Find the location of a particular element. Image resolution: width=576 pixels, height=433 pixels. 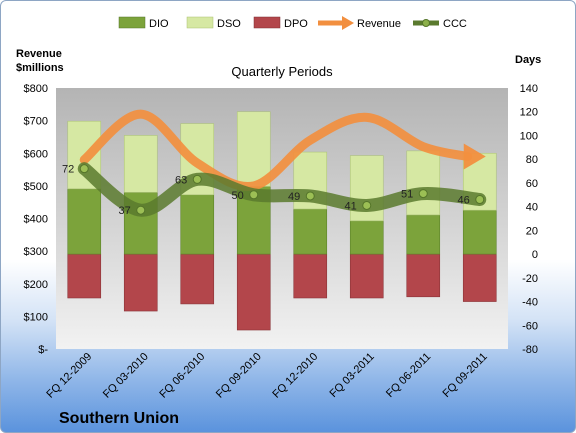

x-tick-label: FQ 03-2010 is located at coordinates (126, 376).